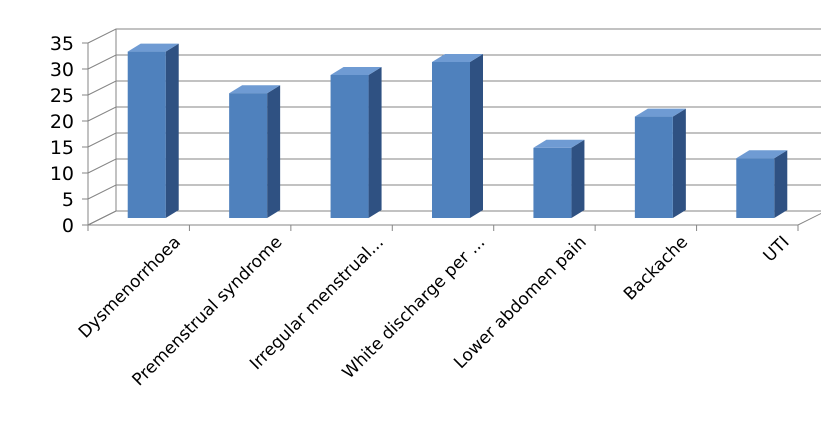 This screenshot has width=821, height=439. I want to click on y-tick-label: 0, so click(68, 226).